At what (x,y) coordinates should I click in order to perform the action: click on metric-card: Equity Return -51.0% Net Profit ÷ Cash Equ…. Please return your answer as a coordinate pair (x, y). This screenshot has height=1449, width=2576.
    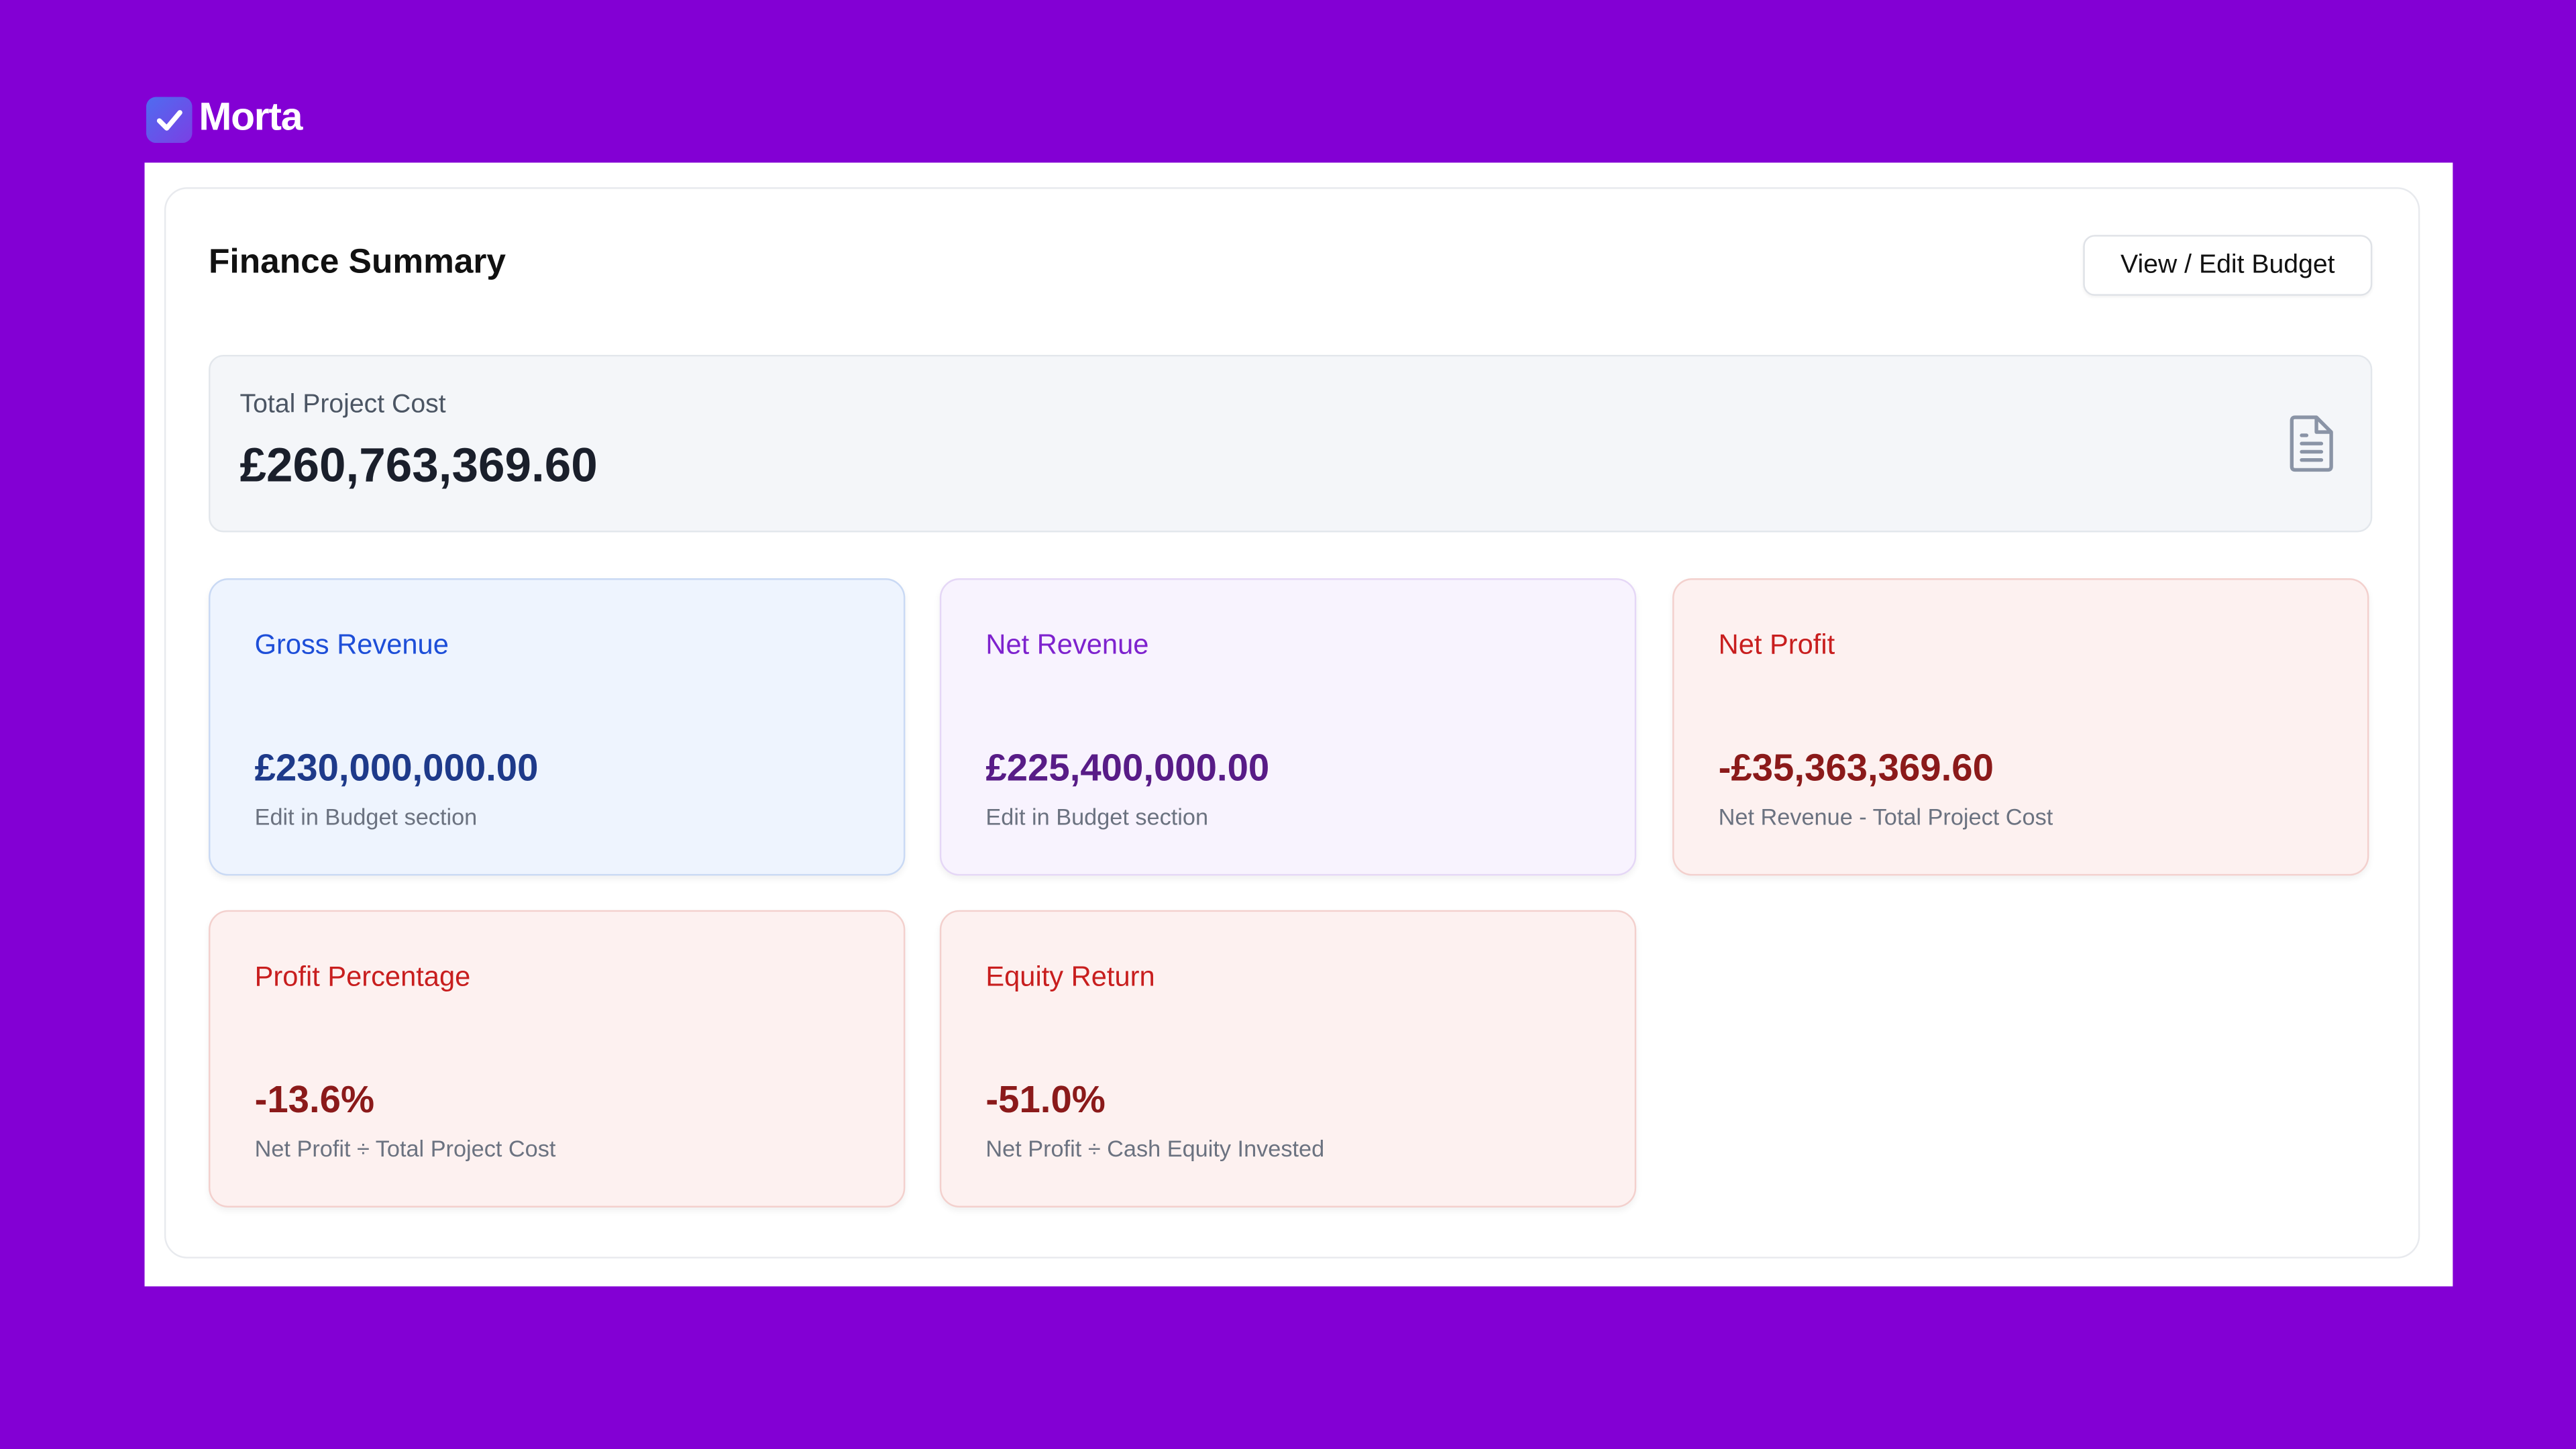
    Looking at the image, I should click on (1288, 1059).